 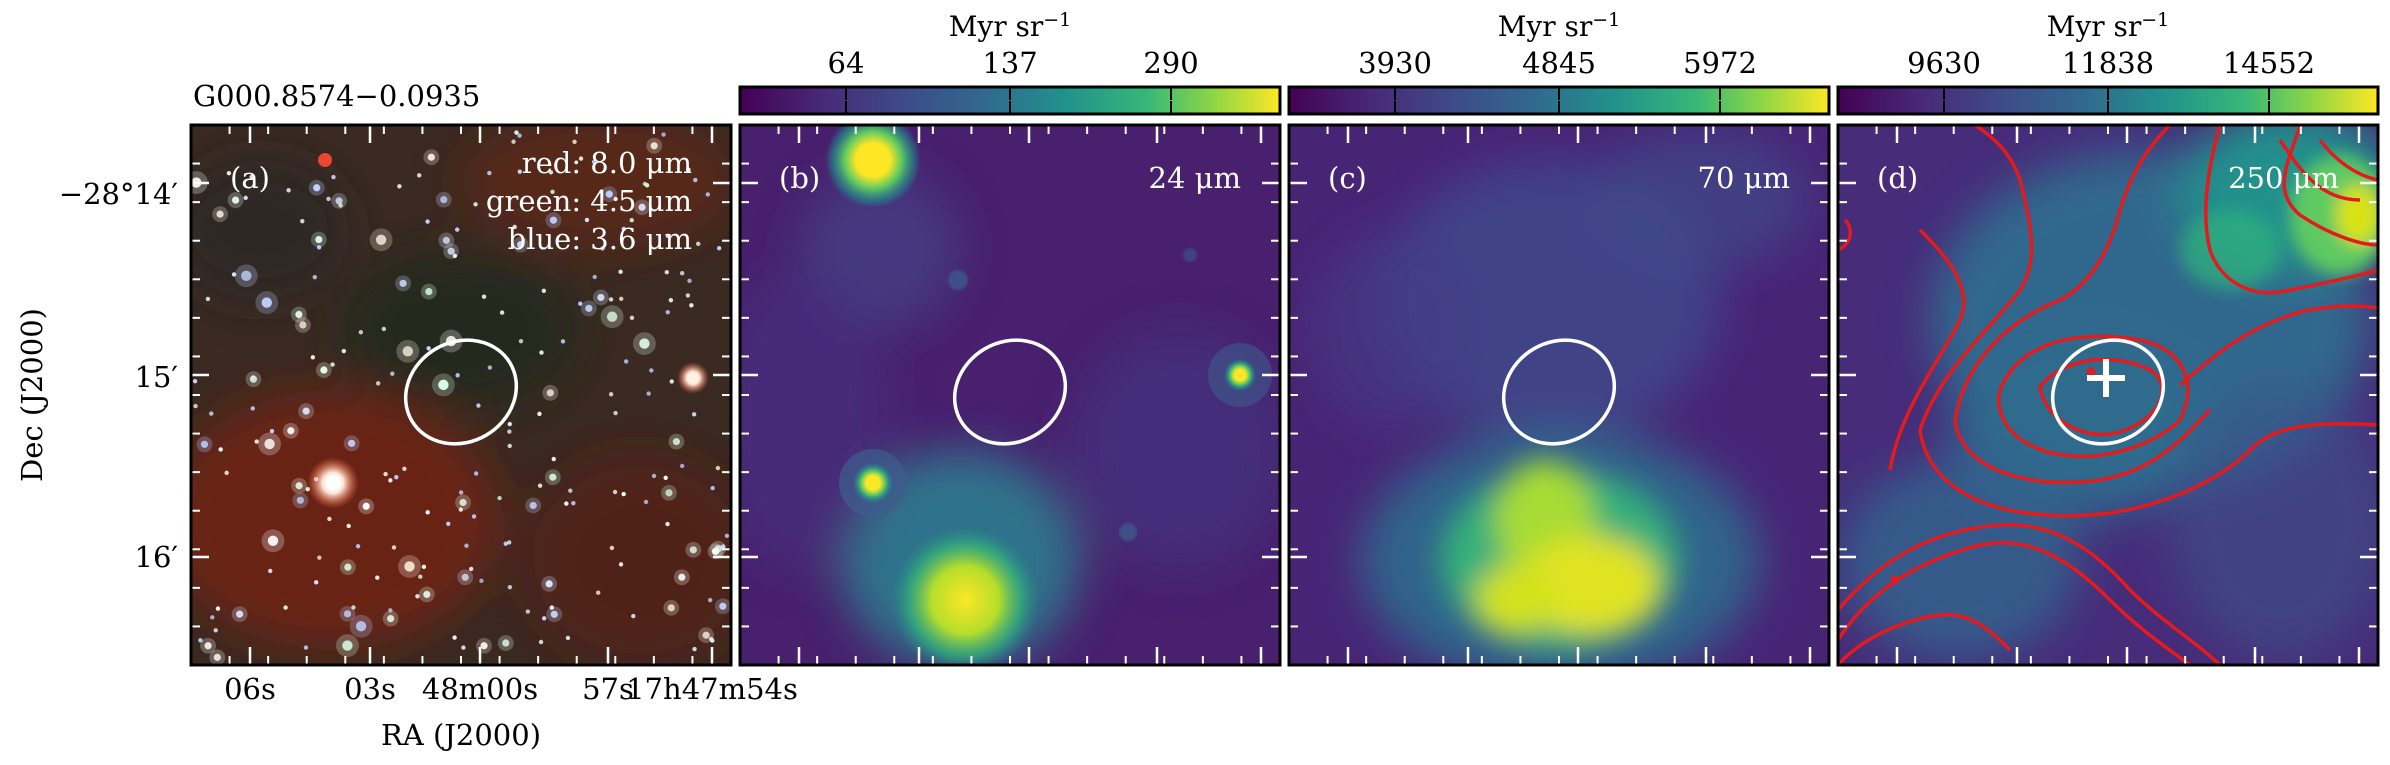 I want to click on ra-tick-3: 48m00s, so click(x=480, y=689).